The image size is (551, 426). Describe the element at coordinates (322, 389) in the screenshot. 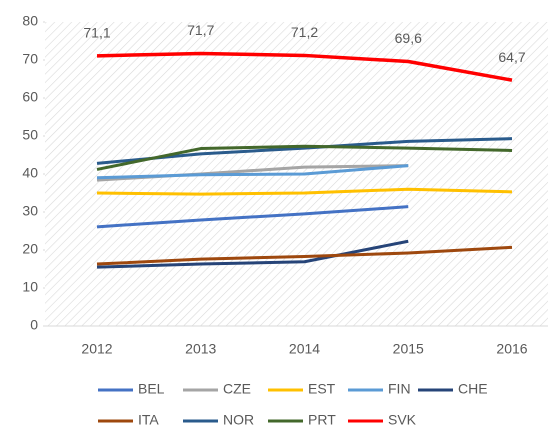

I see `legend-label: EST` at that location.